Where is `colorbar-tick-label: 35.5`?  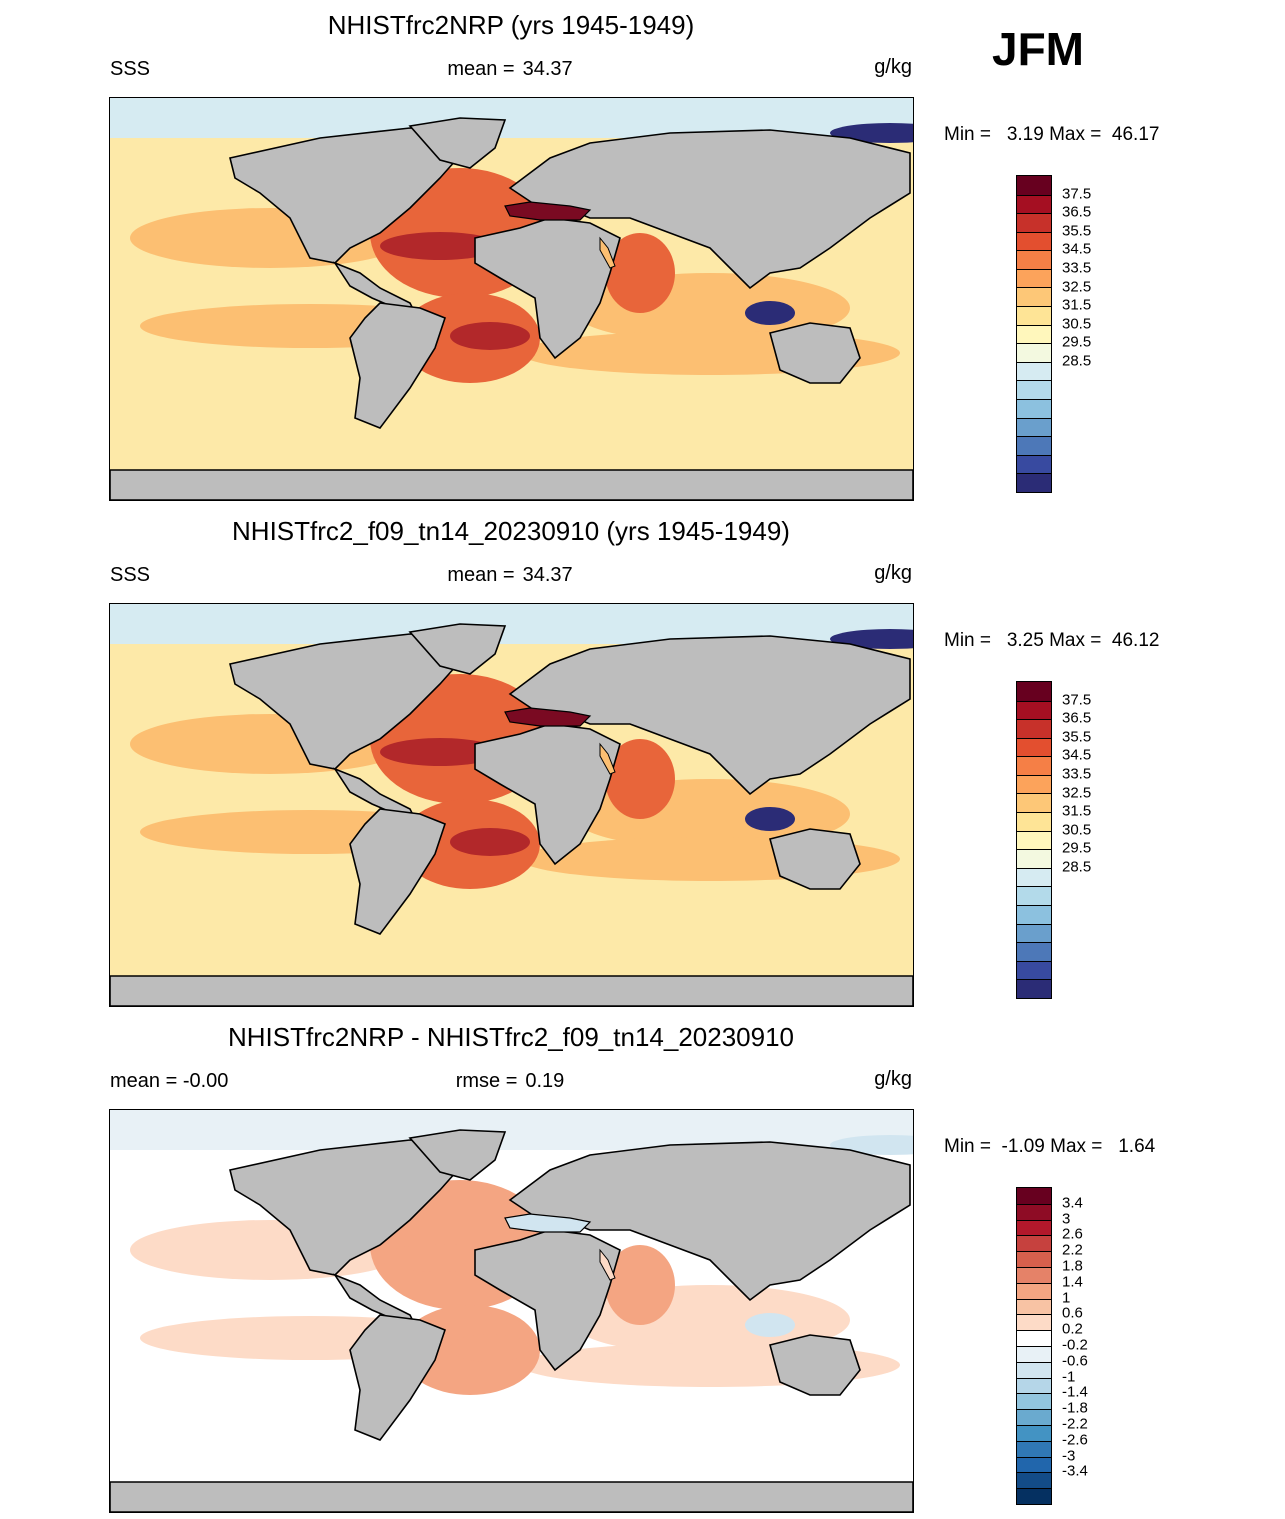 colorbar-tick-label: 35.5 is located at coordinates (1077, 231).